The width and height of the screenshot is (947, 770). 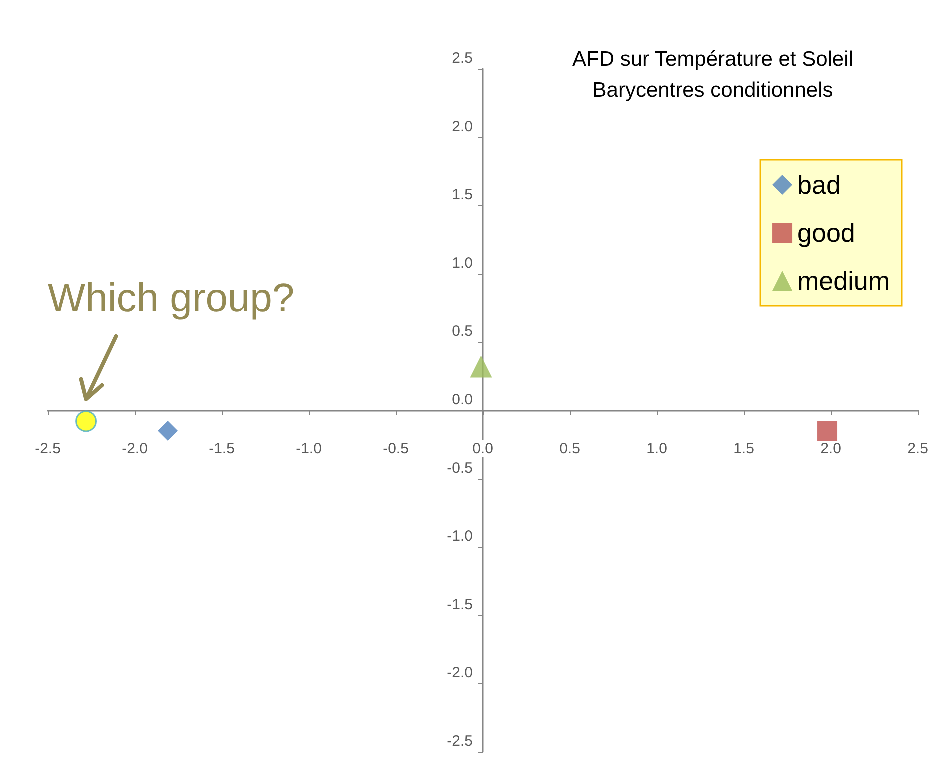 I want to click on x-tick-label: -2.0, so click(x=135, y=449).